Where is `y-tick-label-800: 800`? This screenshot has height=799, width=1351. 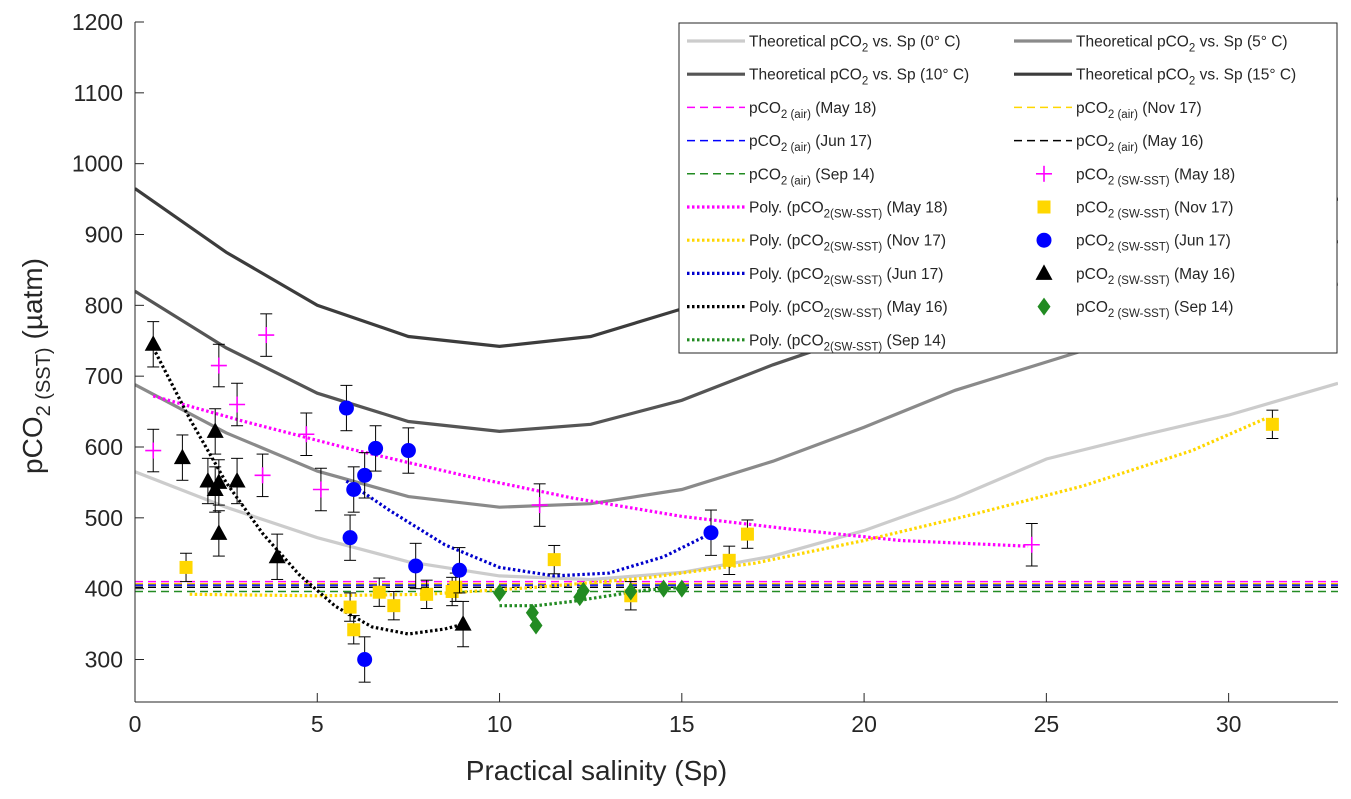 y-tick-label-800: 800 is located at coordinates (104, 305).